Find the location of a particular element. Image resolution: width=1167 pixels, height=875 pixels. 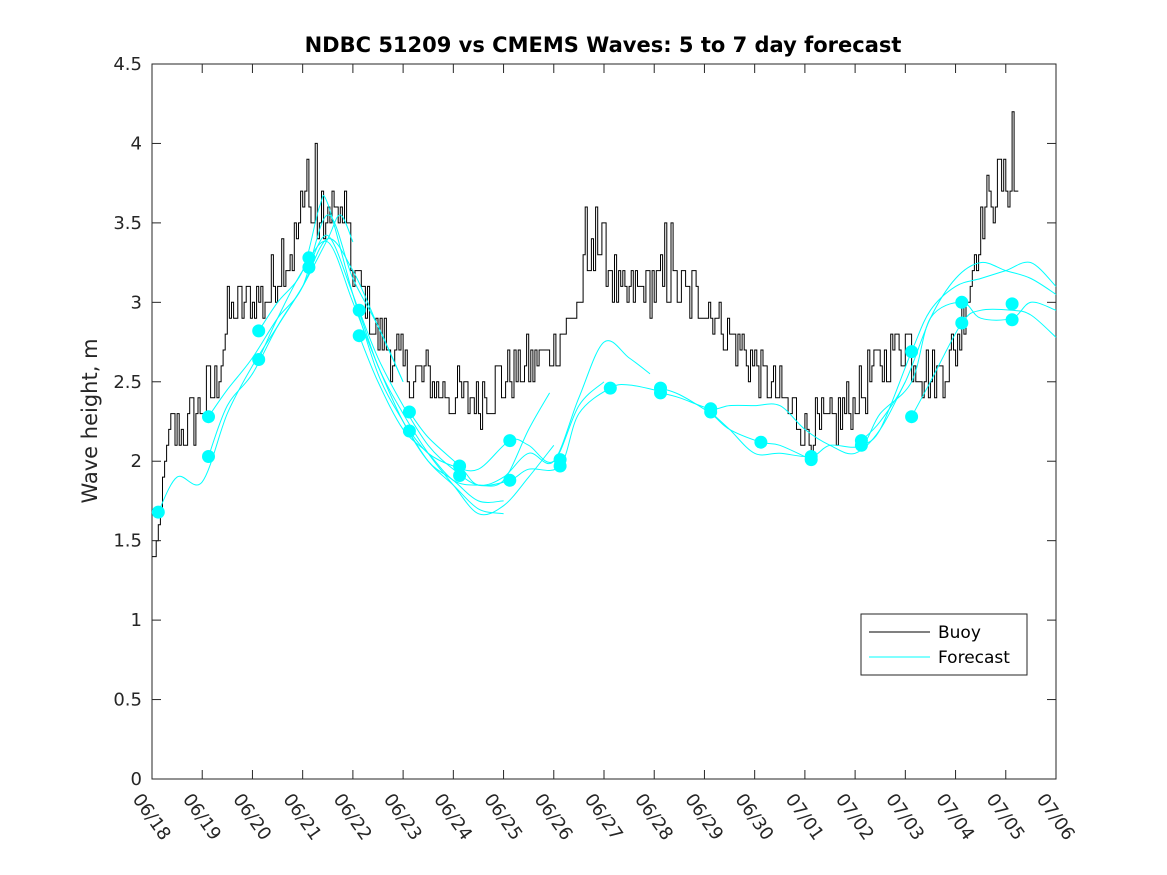

y-tick-label: 1.5 is located at coordinates (127, 541).